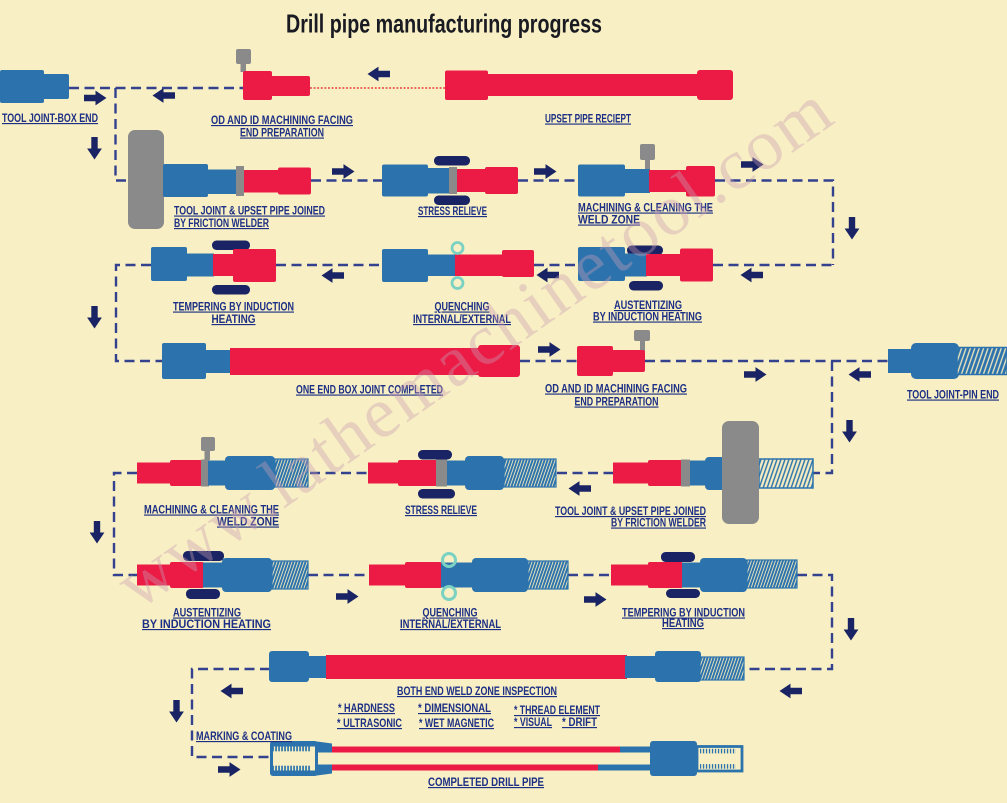 The image size is (1007, 803). I want to click on svg-text: BOTH END WELD ZONE INSPECTION, so click(477, 692).